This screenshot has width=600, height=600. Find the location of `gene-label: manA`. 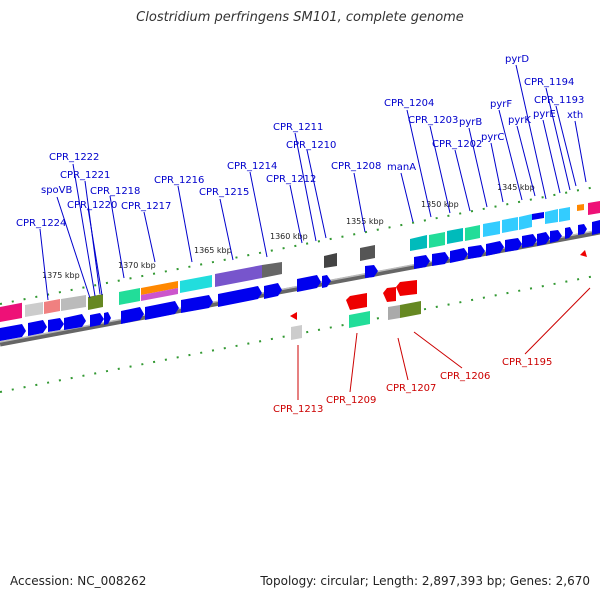

gene-label: manA is located at coordinates (401, 167).